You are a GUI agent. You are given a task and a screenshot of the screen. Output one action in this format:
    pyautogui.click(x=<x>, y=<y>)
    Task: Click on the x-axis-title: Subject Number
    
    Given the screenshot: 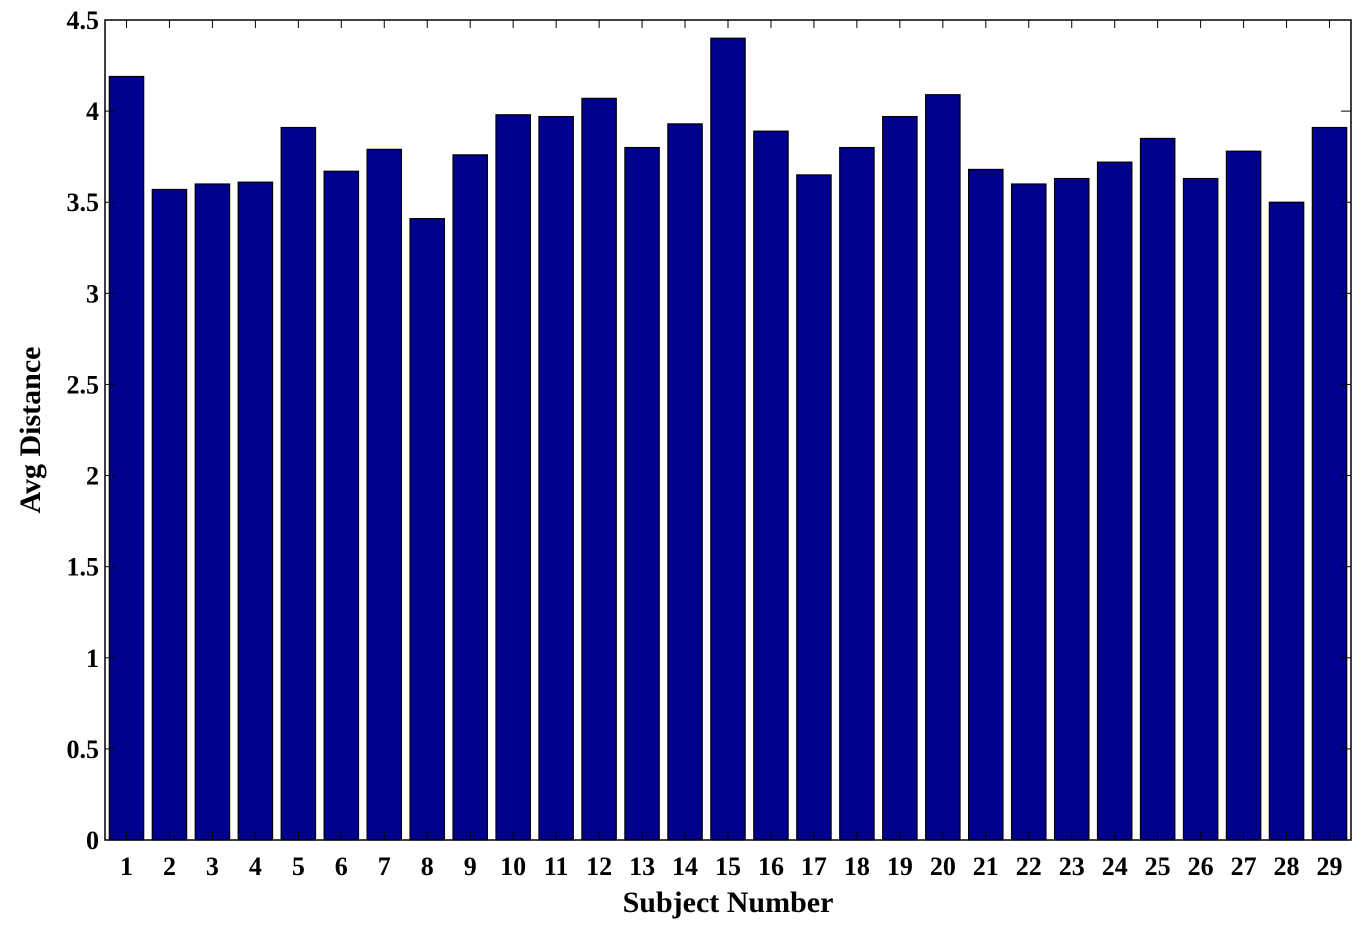 What is the action you would take?
    pyautogui.click(x=728, y=902)
    